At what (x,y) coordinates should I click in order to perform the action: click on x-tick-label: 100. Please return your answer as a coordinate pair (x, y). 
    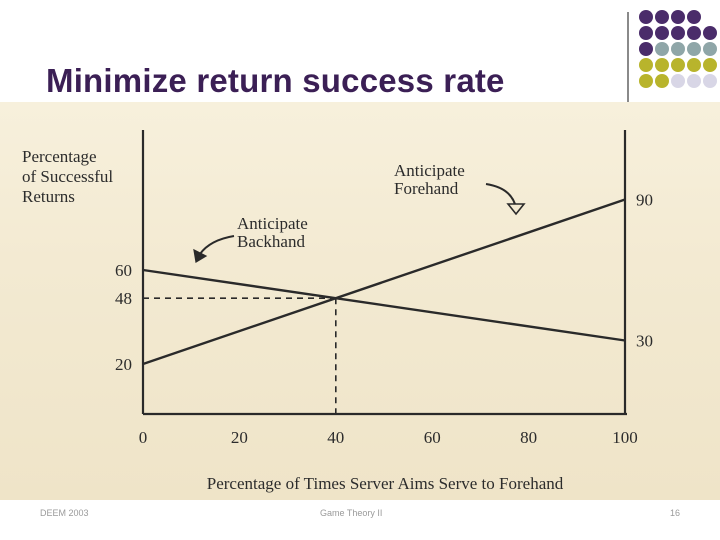
    Looking at the image, I should click on (625, 437).